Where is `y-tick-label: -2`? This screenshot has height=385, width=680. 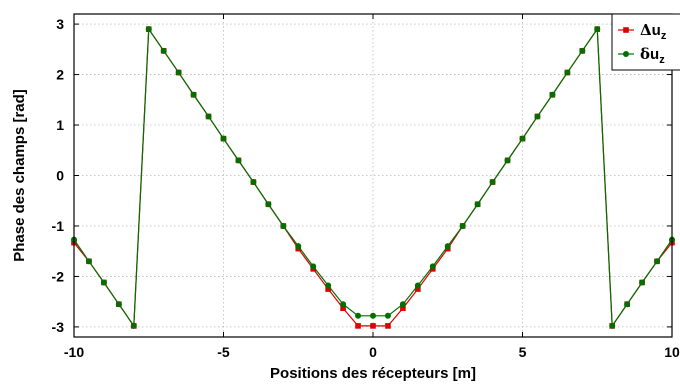 y-tick-label: -2 is located at coordinates (58, 276).